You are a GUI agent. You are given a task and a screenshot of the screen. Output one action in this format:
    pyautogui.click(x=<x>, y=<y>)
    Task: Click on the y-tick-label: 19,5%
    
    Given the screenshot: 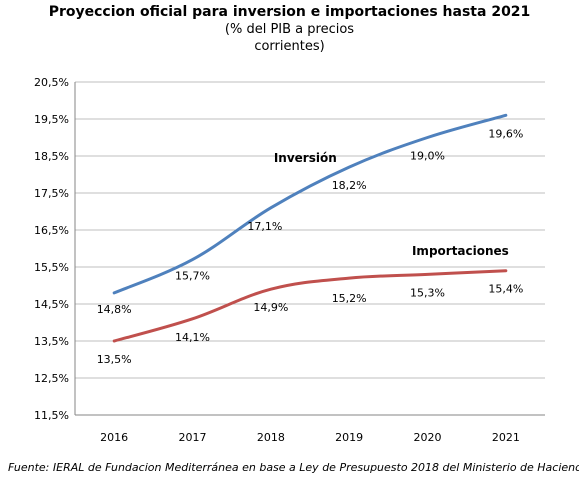 What is the action you would take?
    pyautogui.click(x=51, y=119)
    